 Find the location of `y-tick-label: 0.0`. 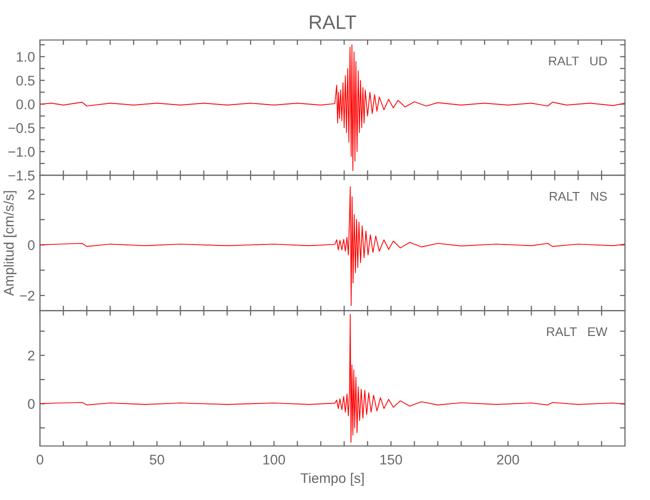

y-tick-label: 0.0 is located at coordinates (25, 104).